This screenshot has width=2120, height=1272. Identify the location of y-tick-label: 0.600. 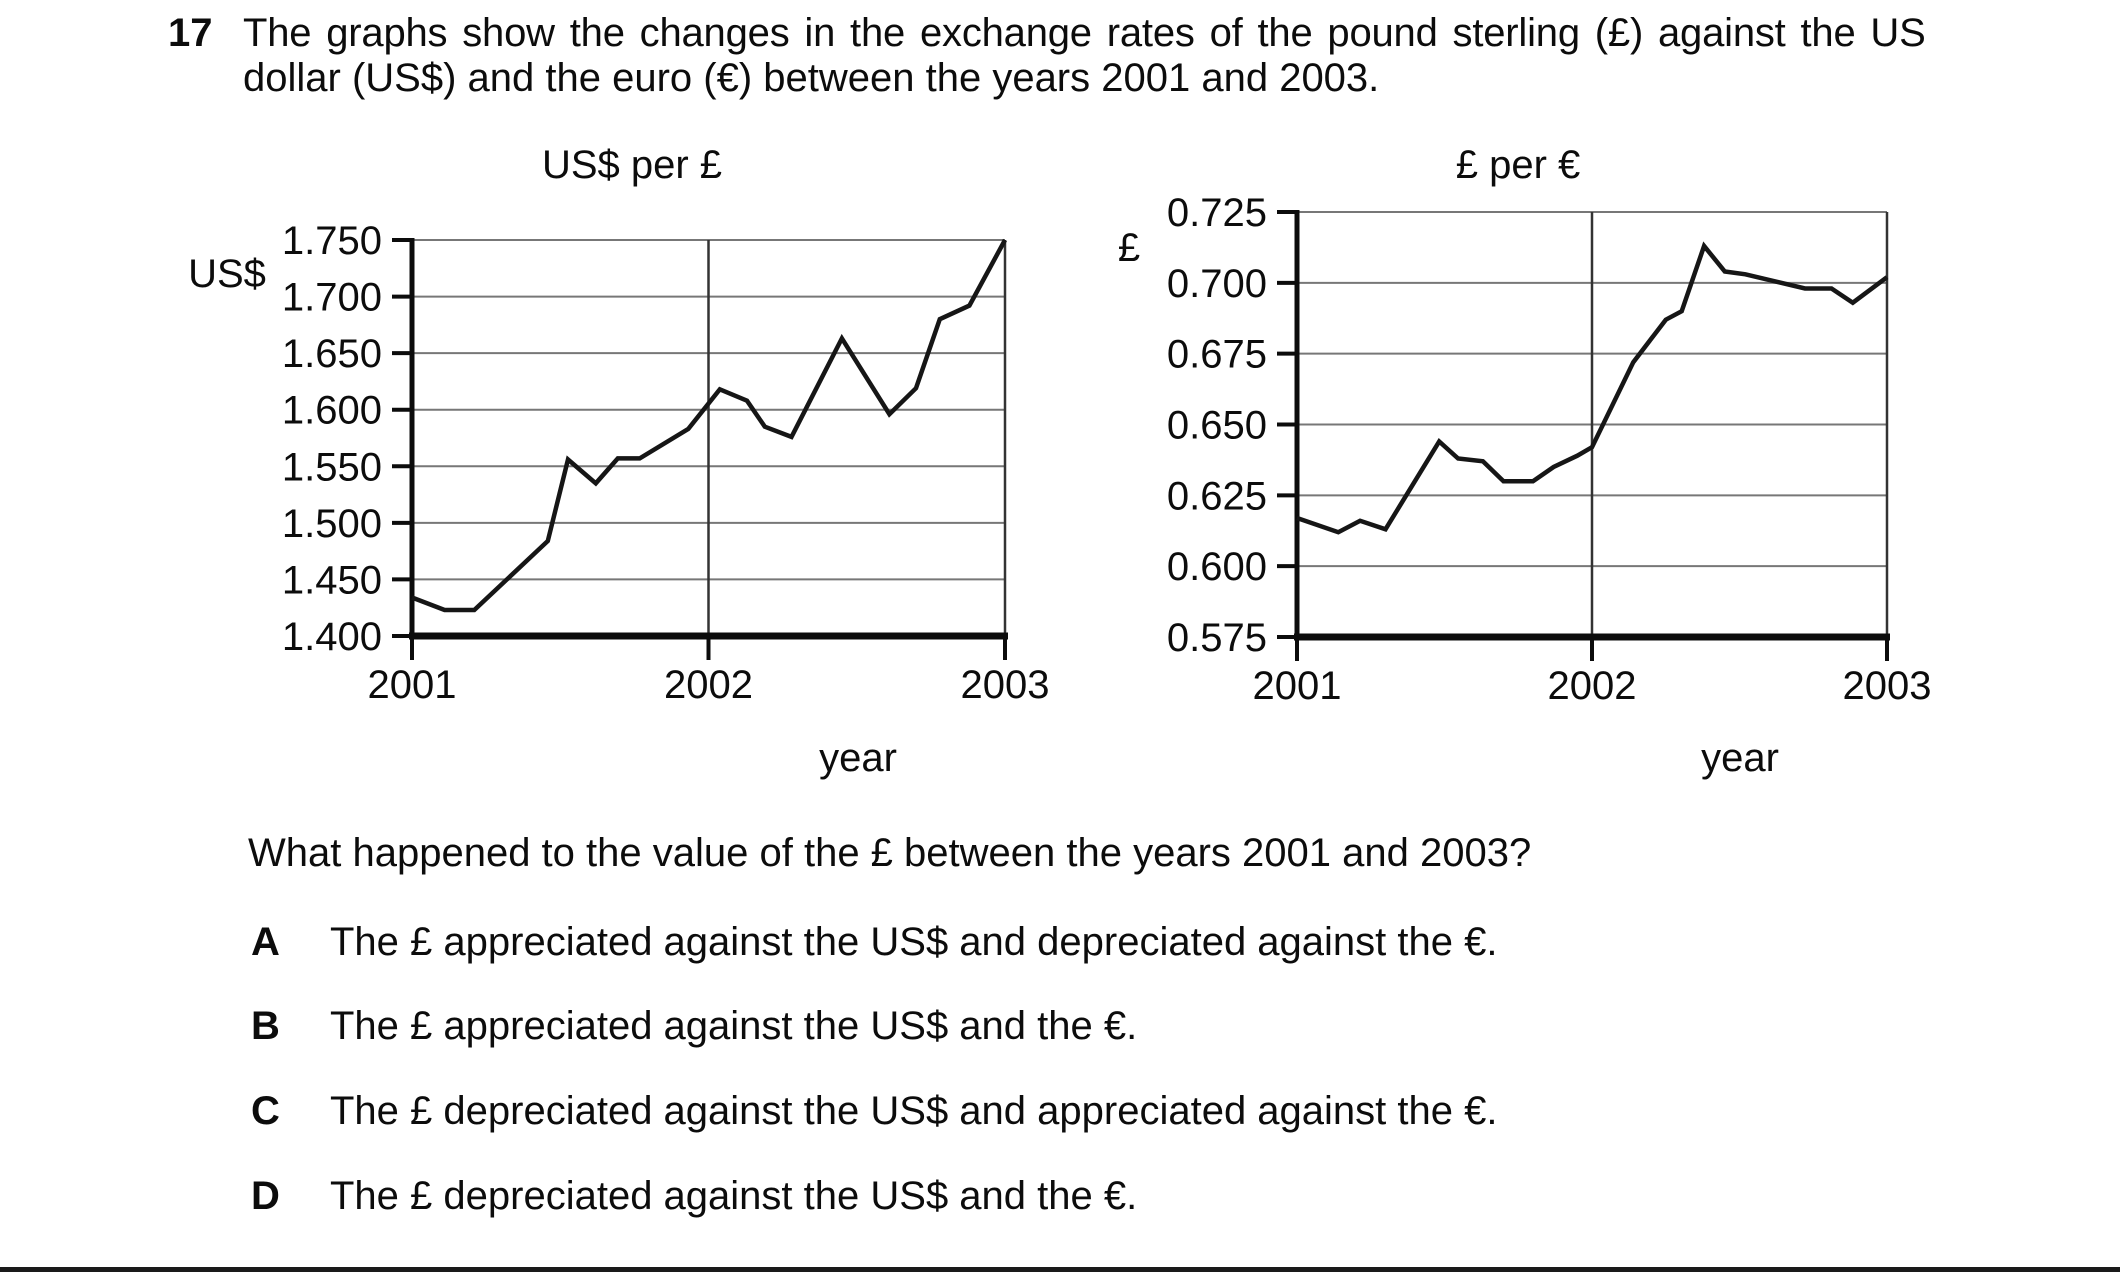
(1217, 567).